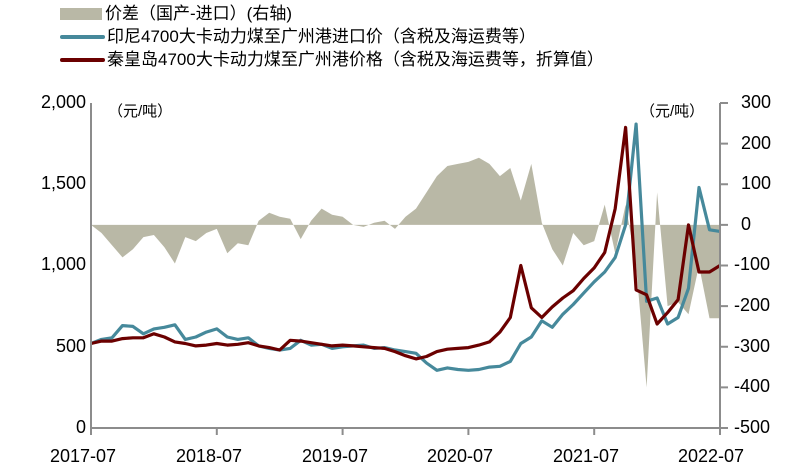 This screenshot has height=476, width=806. What do you see at coordinates (198, 13) in the screenshot?
I see `legend-label-spread: 价差（国产-进口）(右轴)` at bounding box center [198, 13].